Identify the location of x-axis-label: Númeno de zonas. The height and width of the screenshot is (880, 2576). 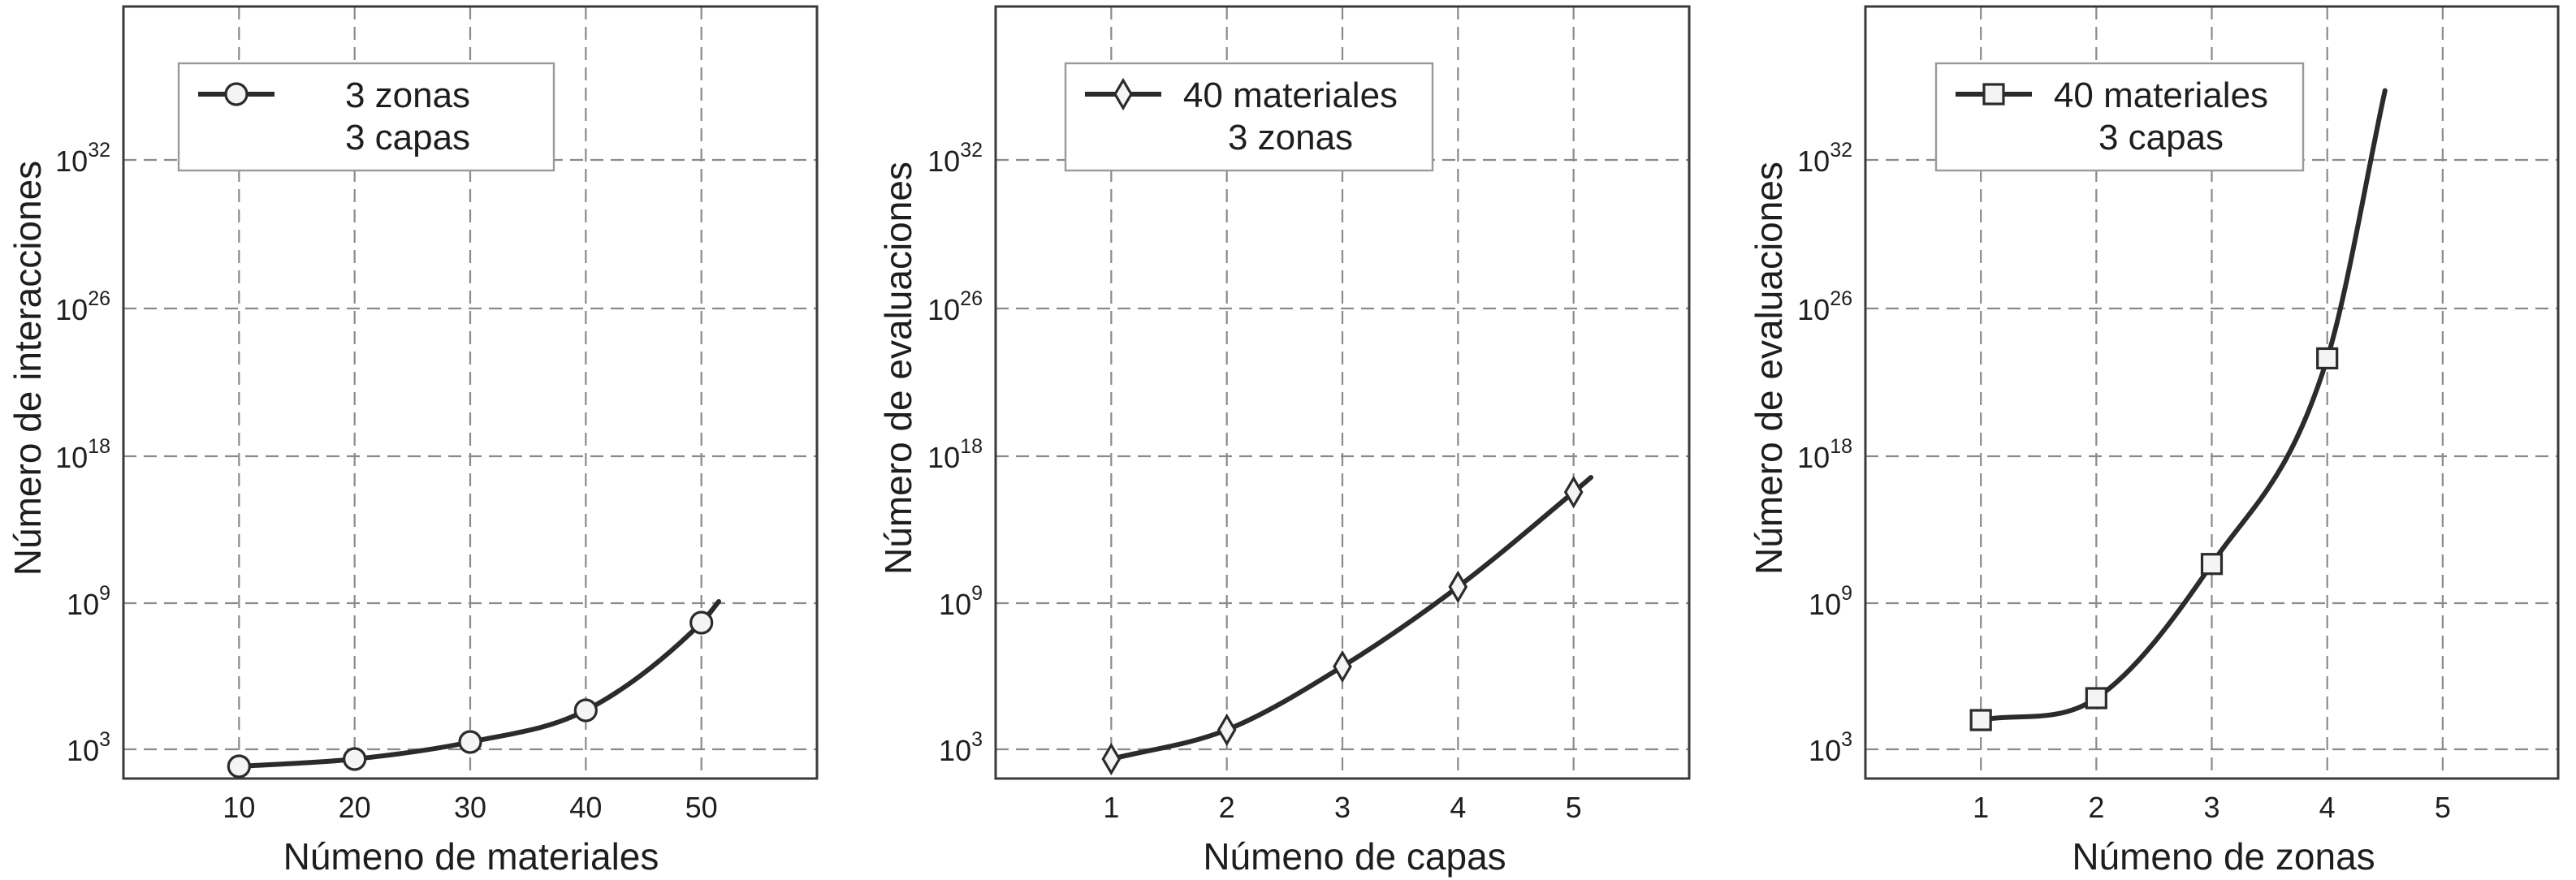
(2224, 856).